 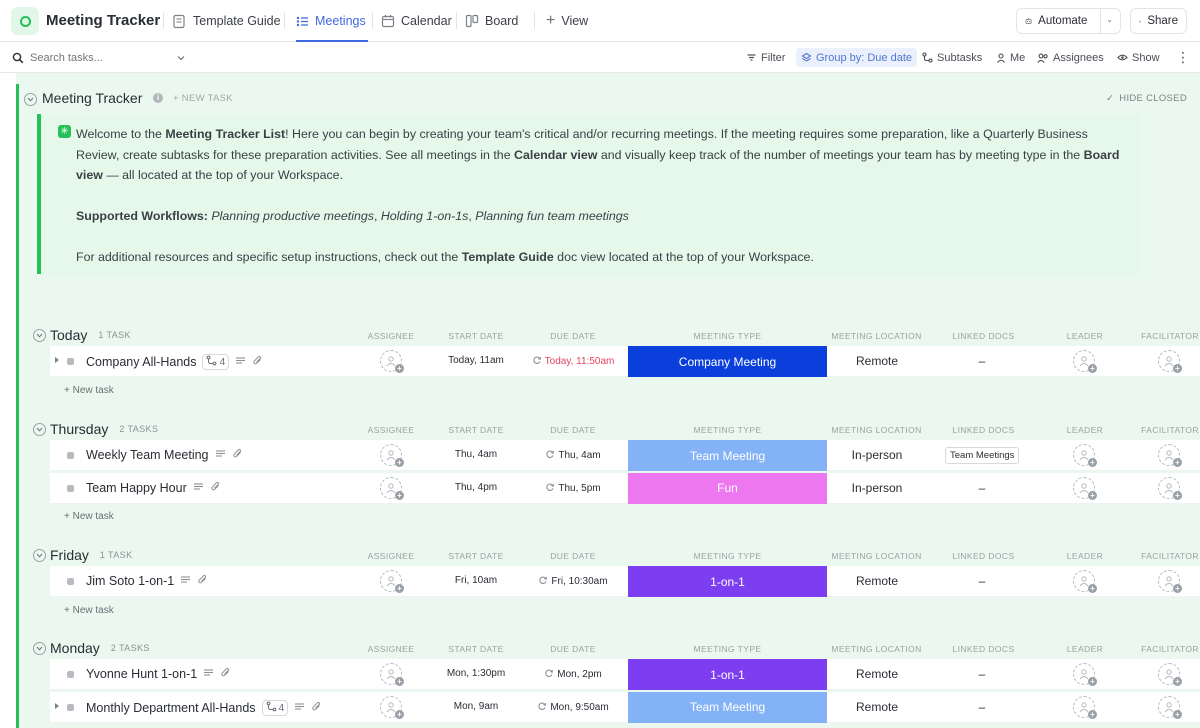 What do you see at coordinates (727, 488) in the screenshot?
I see `meeting-type-cell: Fun` at bounding box center [727, 488].